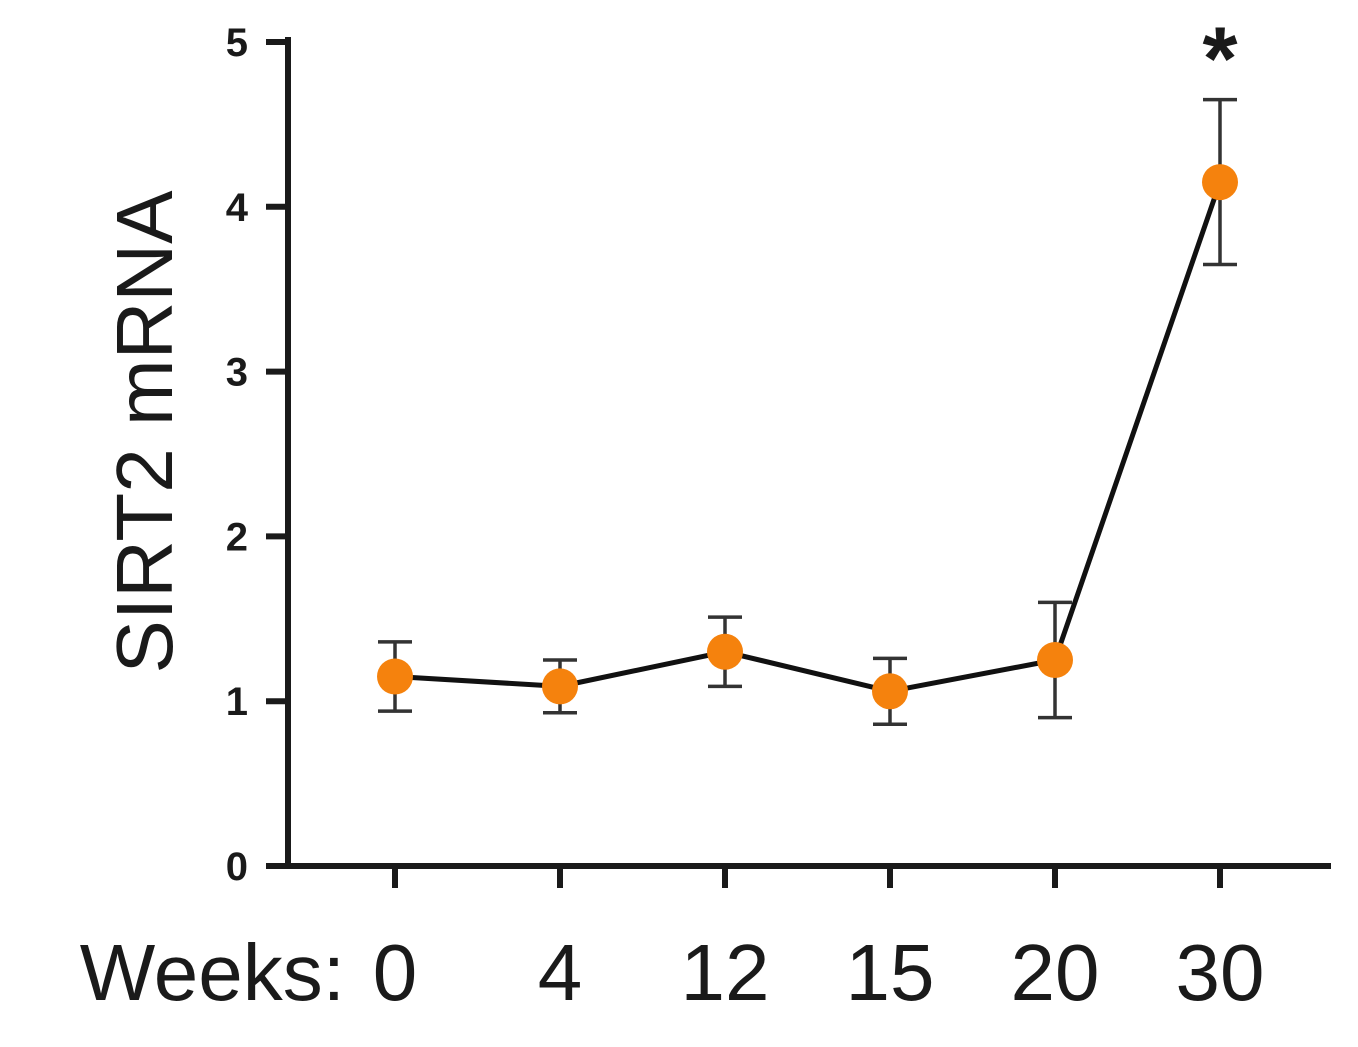 This screenshot has height=1047, width=1358. What do you see at coordinates (1055, 972) in the screenshot?
I see `x-tick-label: 20` at bounding box center [1055, 972].